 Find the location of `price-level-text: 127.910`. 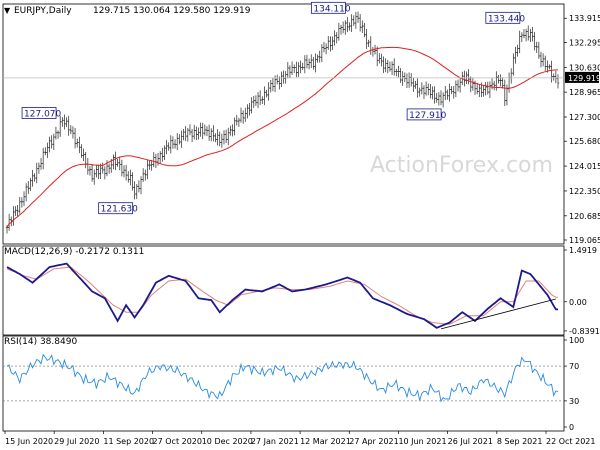

price-level-text: 127.910 is located at coordinates (427, 116).